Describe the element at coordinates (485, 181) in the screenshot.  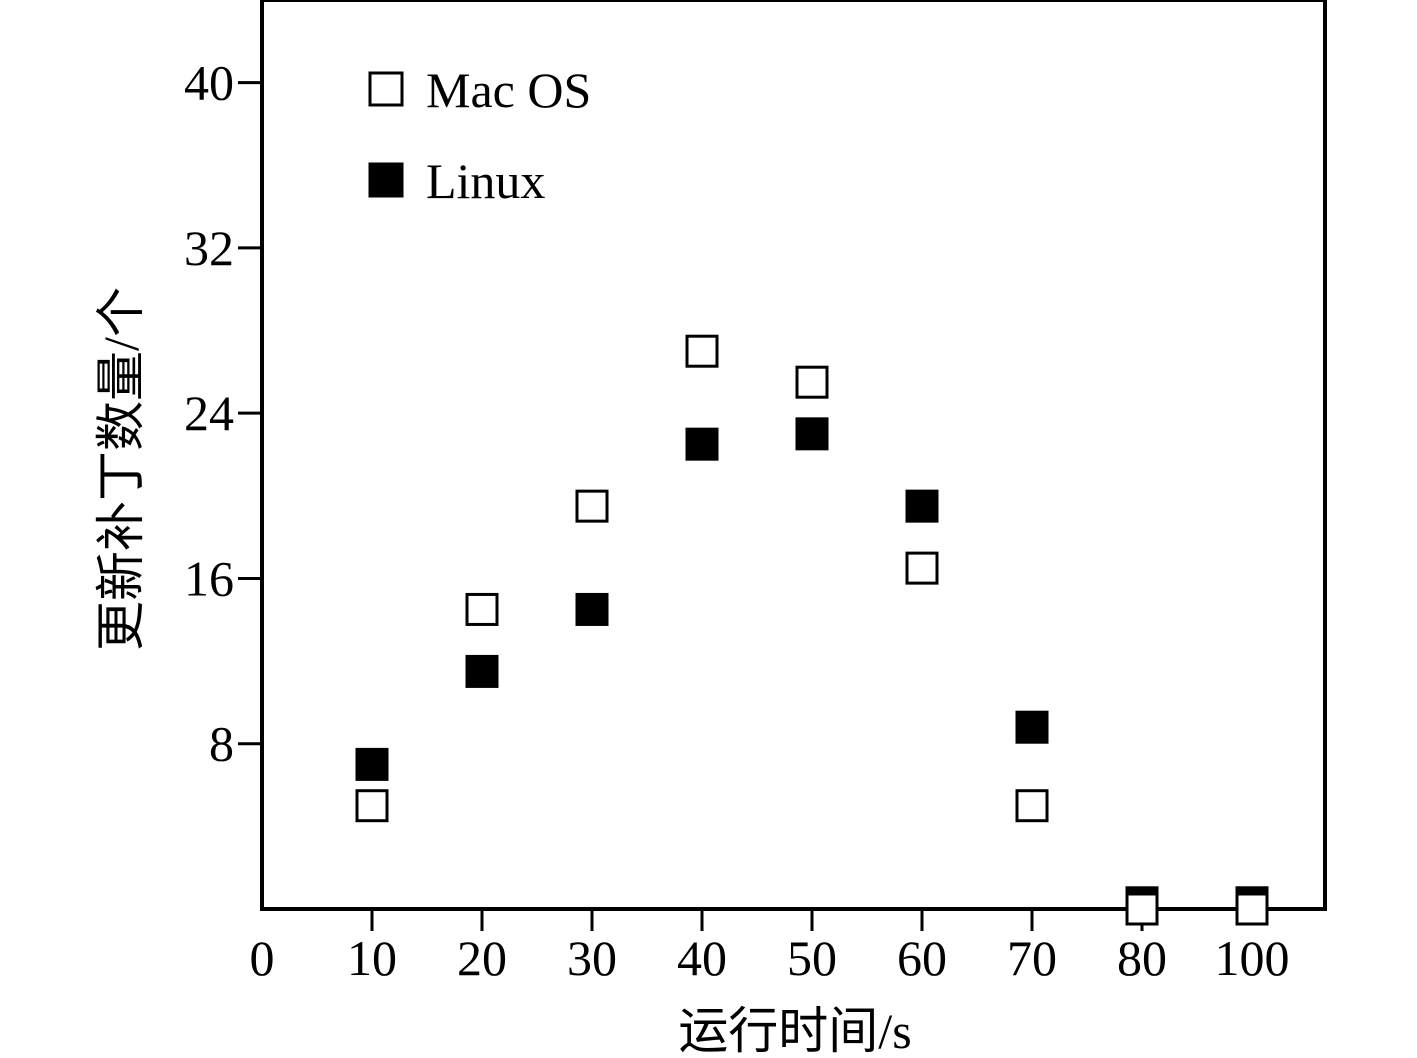
I see `legend-linux-label: Linux` at that location.